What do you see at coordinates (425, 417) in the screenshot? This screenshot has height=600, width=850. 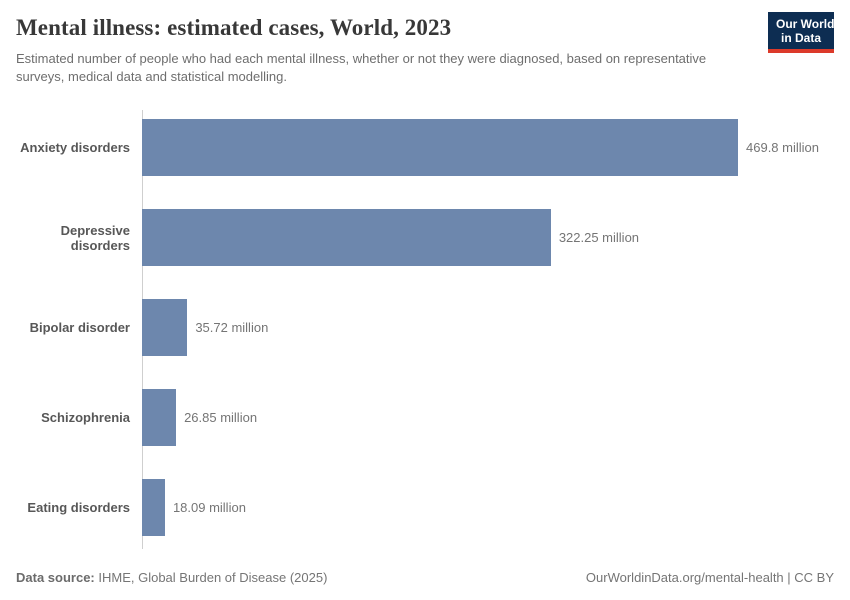 I see `bar-row-schizophrenia: Schizophrenia 26.85 million` at bounding box center [425, 417].